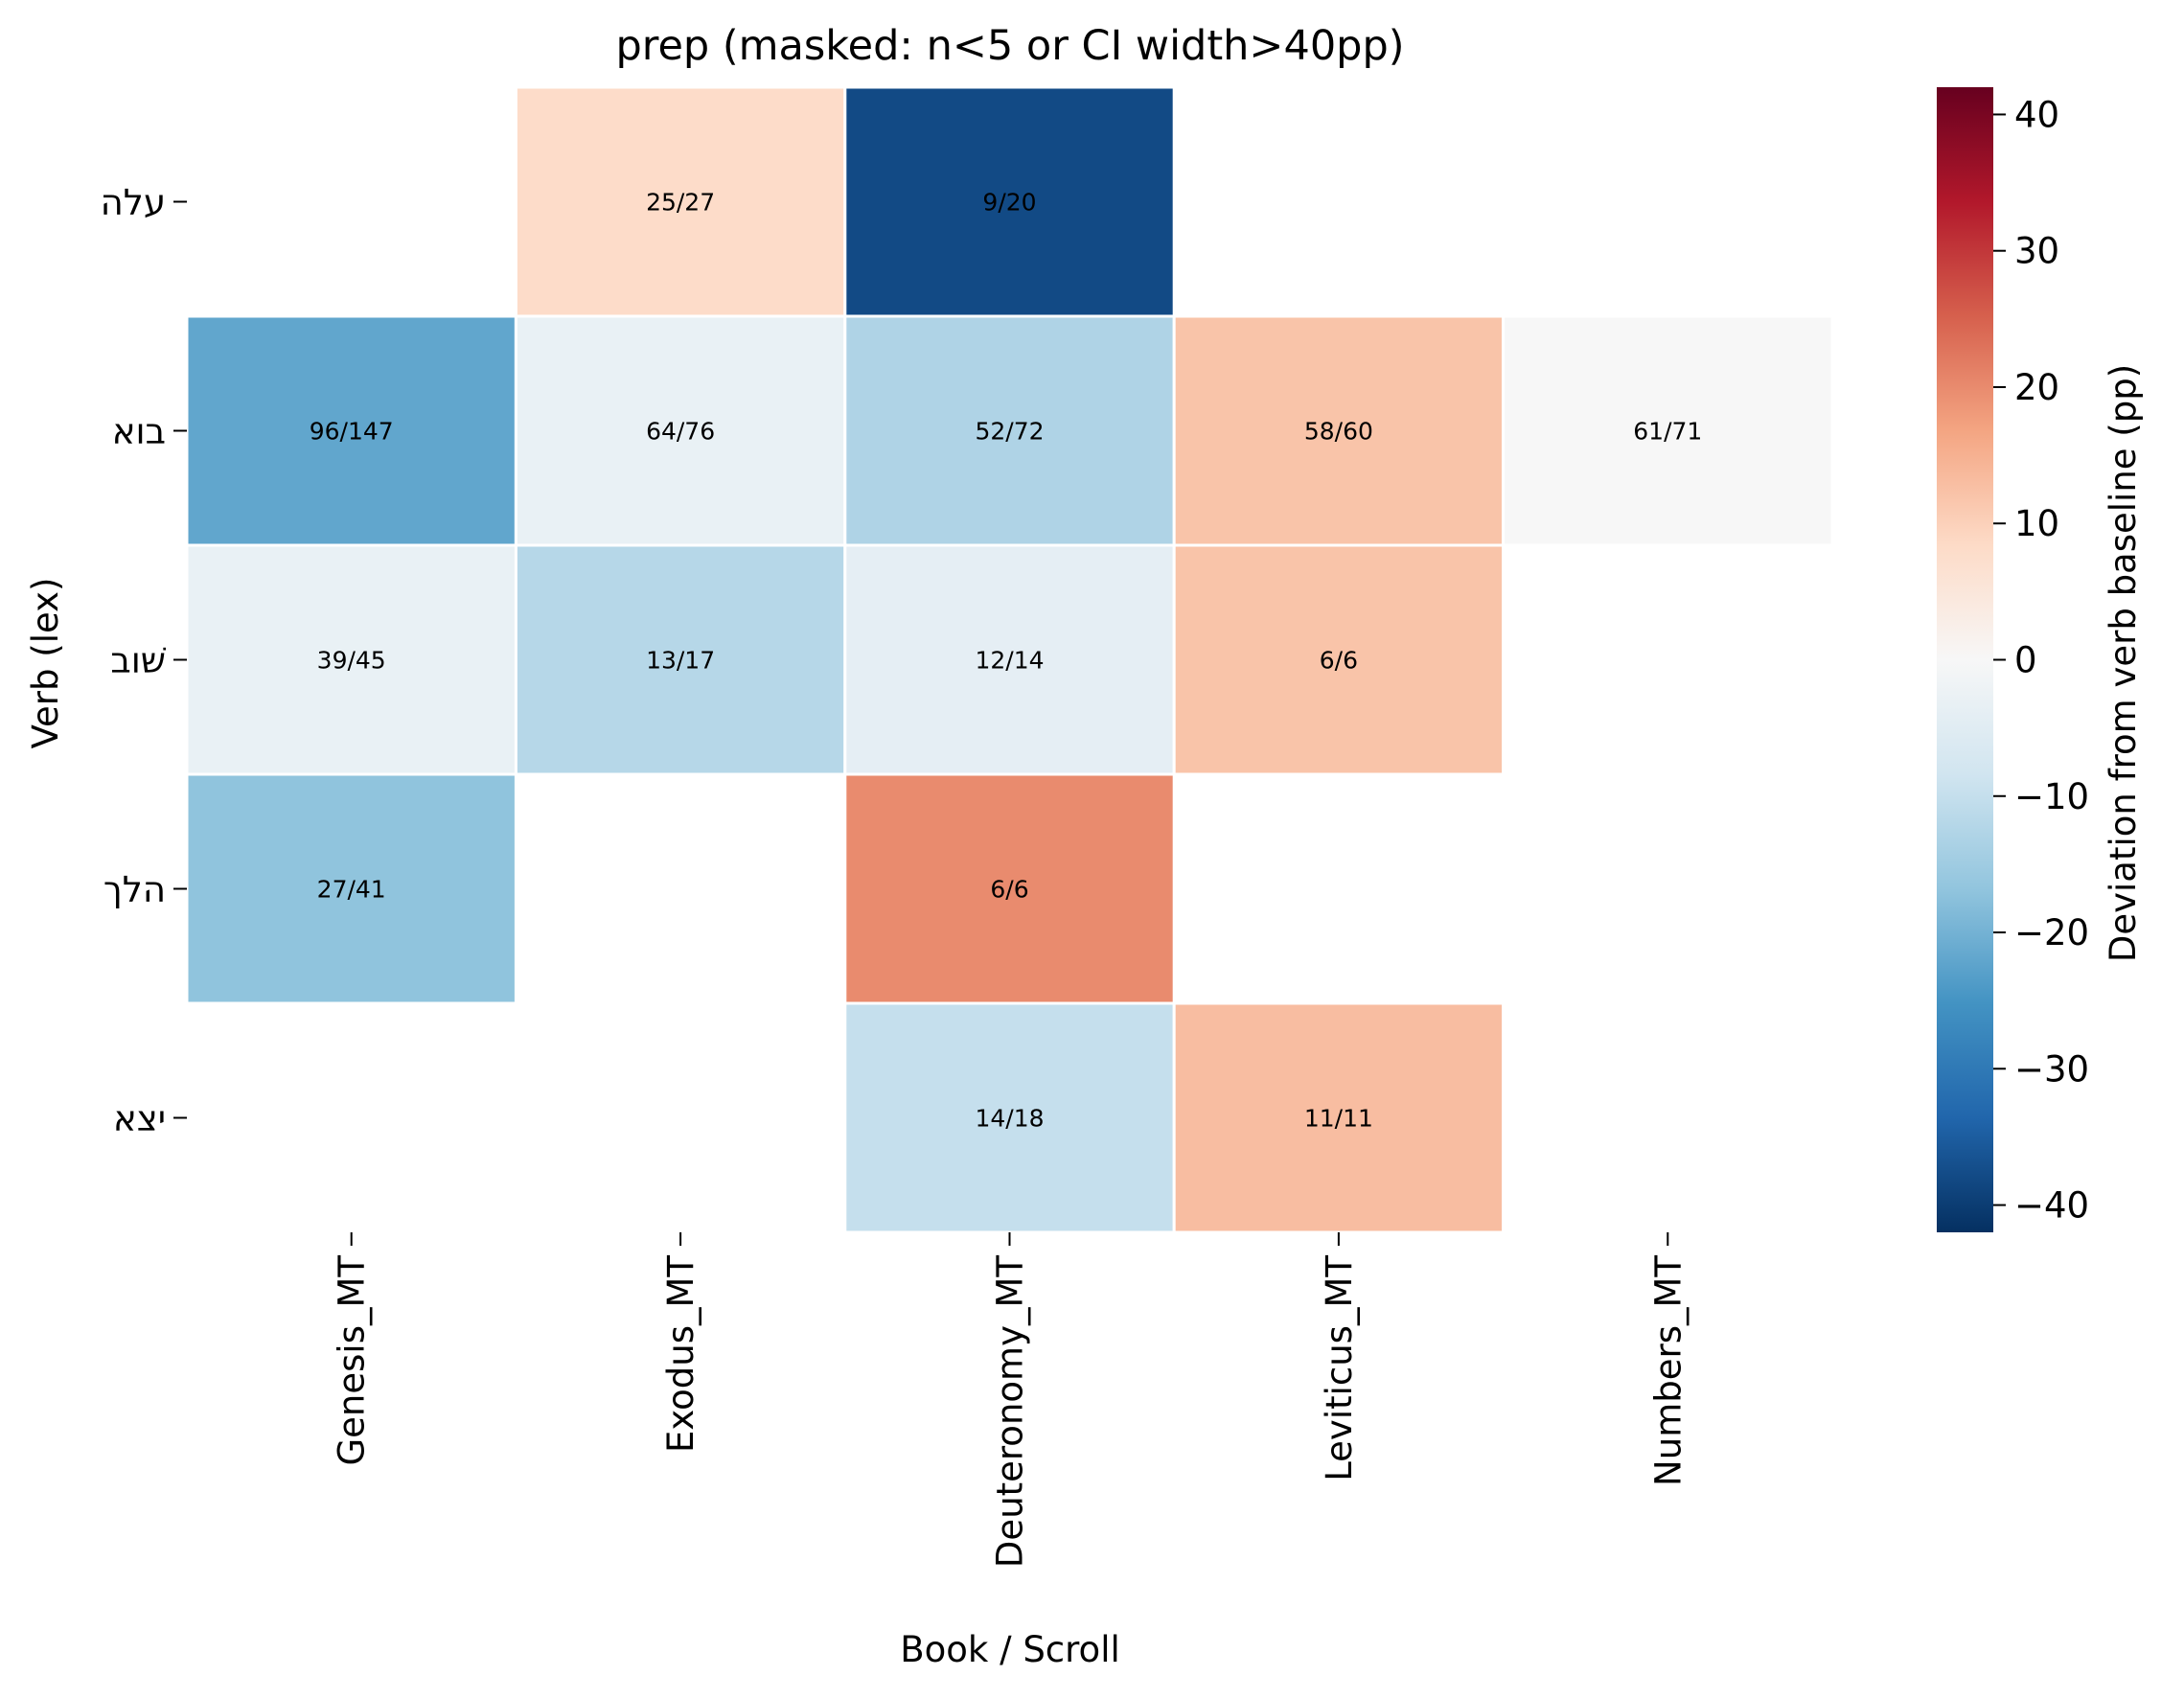 This screenshot has height=1699, width=2184. I want to click on cell-annotation: 27/41, so click(352, 890).